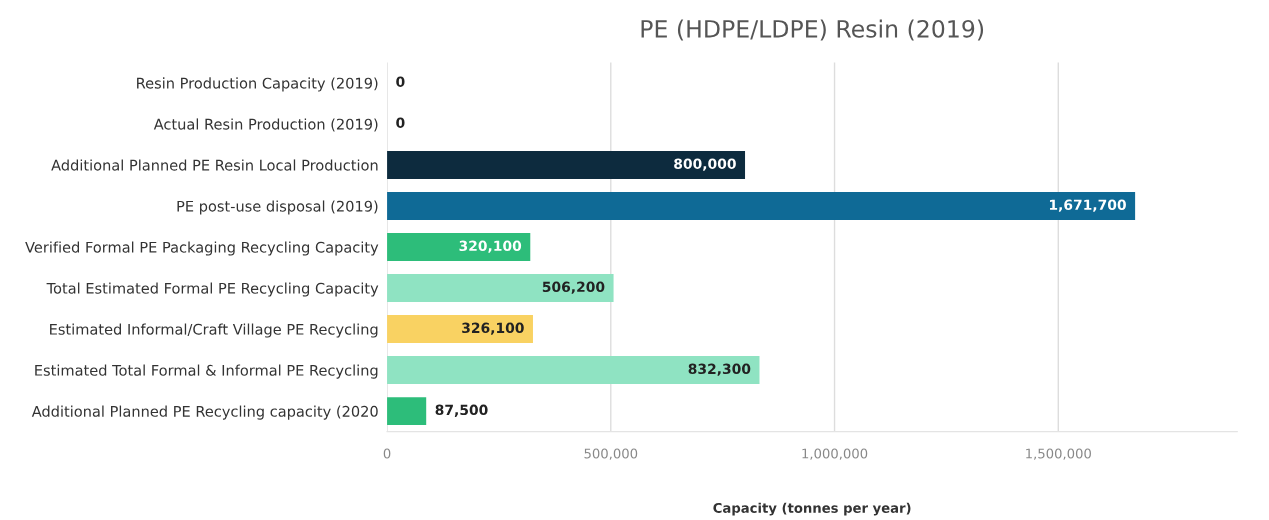 This screenshot has height=520, width=1269. I want to click on x-tick-label: 500,000, so click(611, 454).